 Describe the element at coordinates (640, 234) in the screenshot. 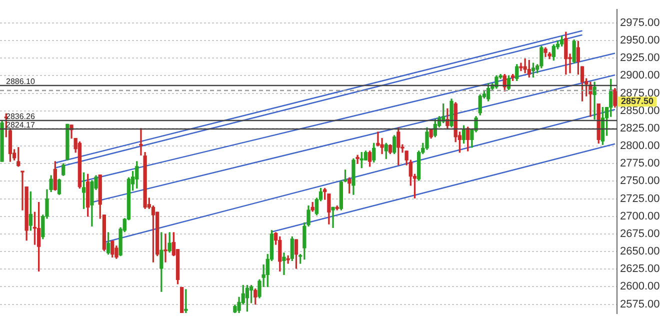

I see `y-tick-label: 2675.00` at that location.